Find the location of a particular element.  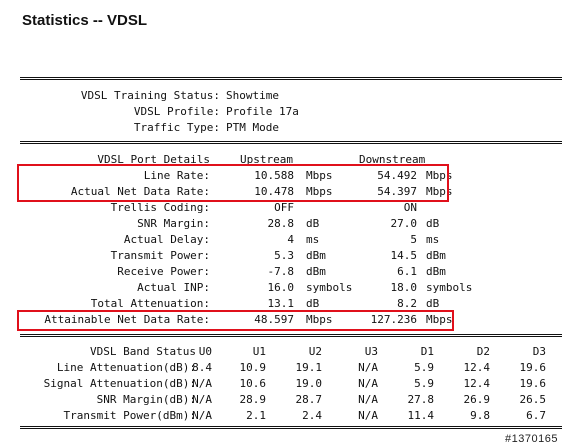

port-row-down-unit: symbols is located at coordinates (449, 287).